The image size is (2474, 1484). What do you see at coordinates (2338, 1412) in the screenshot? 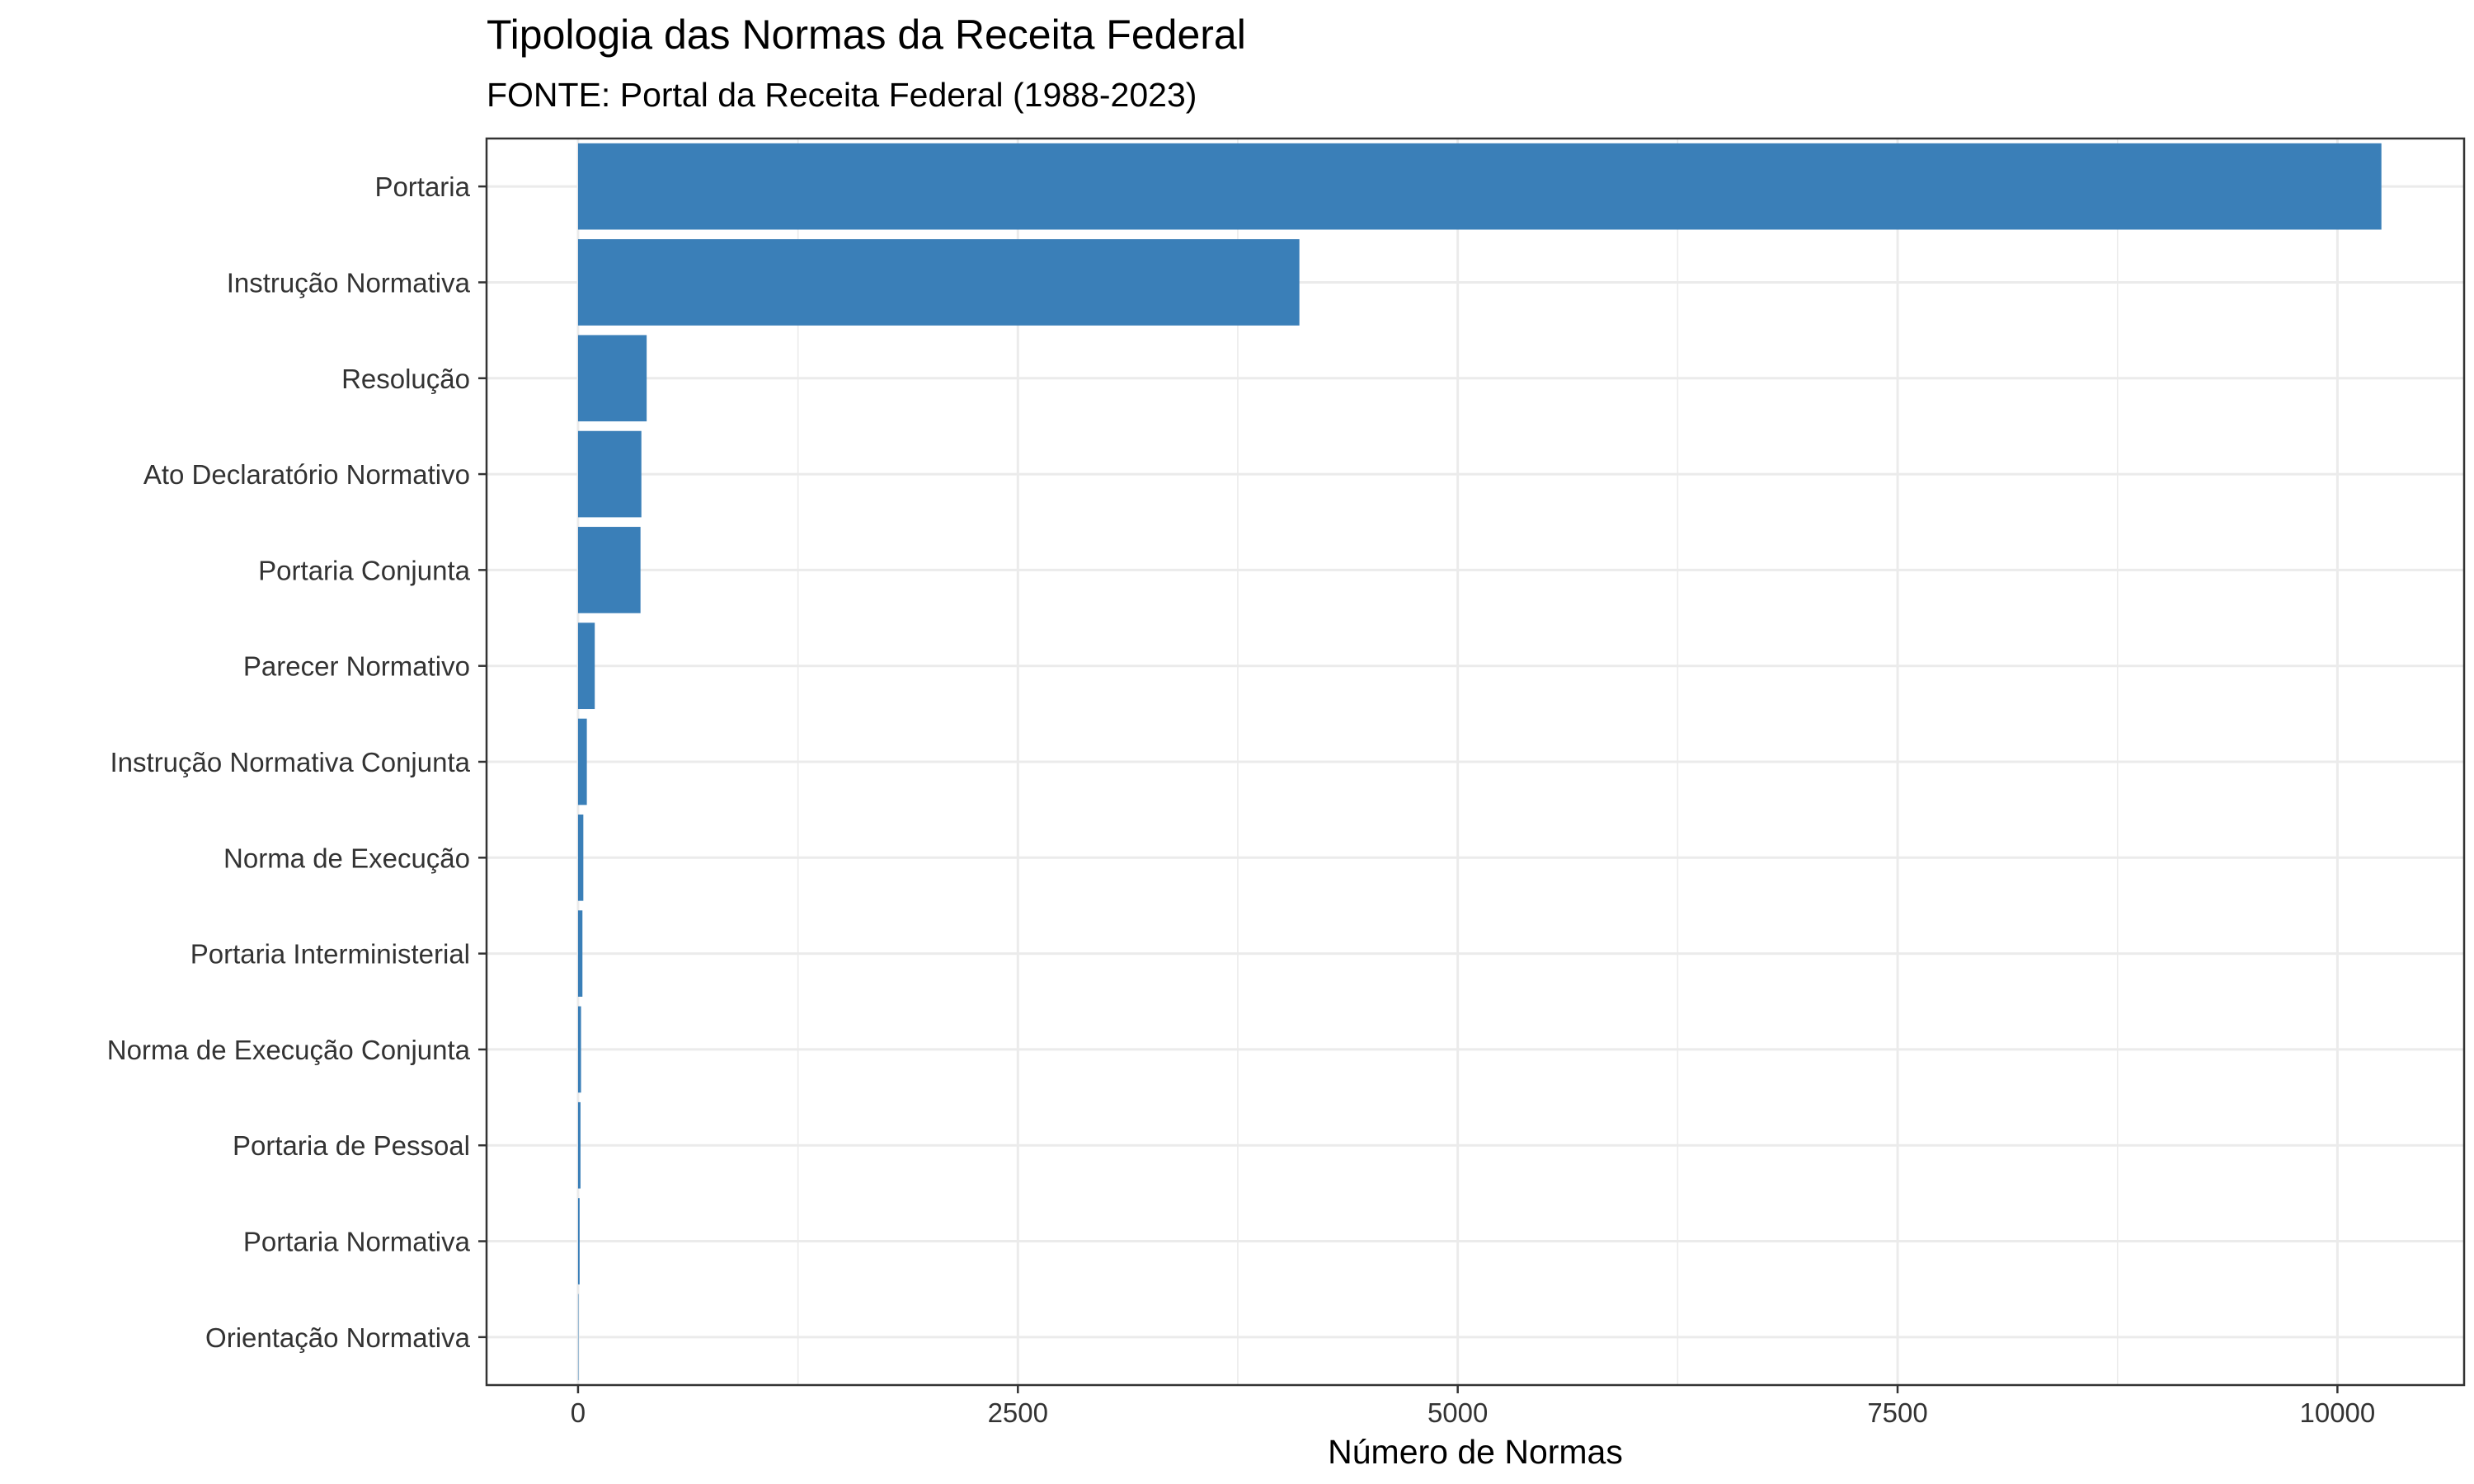
I see `x-tick-label: 10000` at bounding box center [2338, 1412].